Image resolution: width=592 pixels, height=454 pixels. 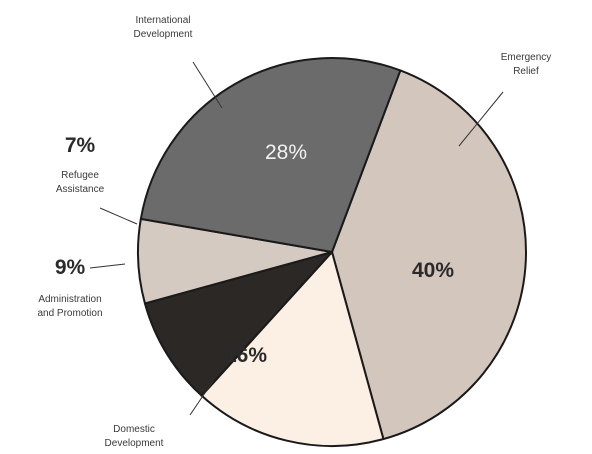 What do you see at coordinates (134, 436) in the screenshot?
I see `category-label-domestic-development: Domestic Development` at bounding box center [134, 436].